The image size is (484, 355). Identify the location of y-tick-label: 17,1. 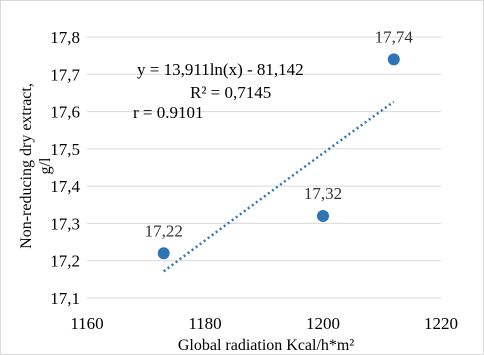
(65, 298).